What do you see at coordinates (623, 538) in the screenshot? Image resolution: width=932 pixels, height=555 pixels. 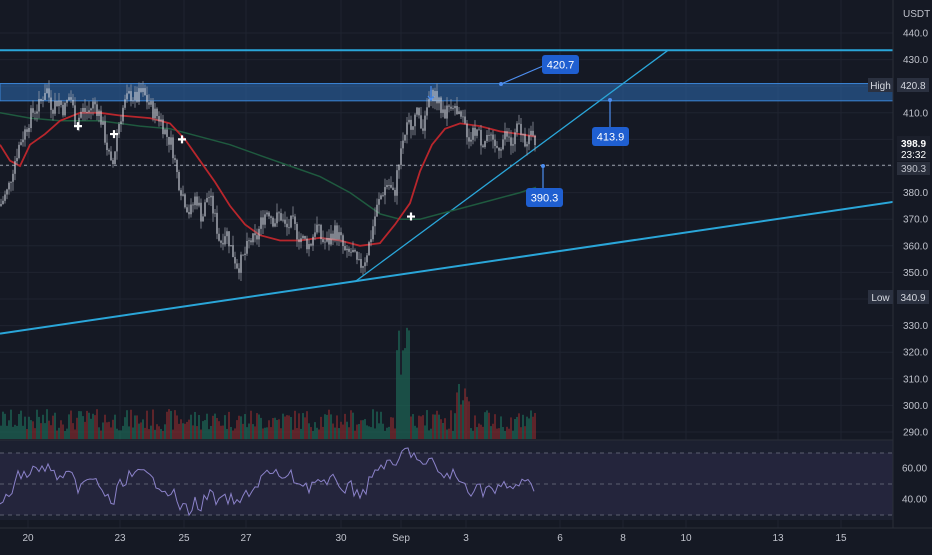 I see `time-axis-tick-label: 8` at bounding box center [623, 538].